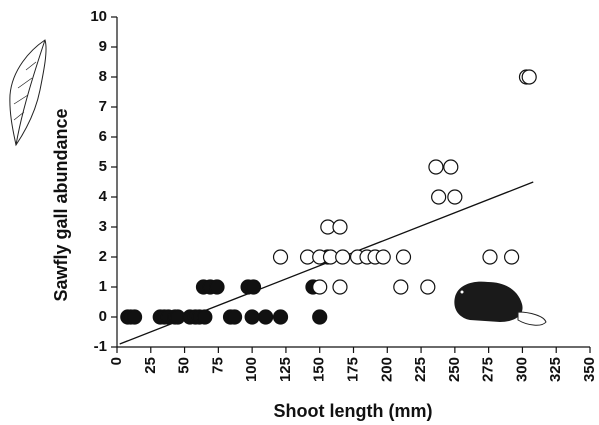 The width and height of the screenshot is (599, 425). I want to click on beaver-icon, so click(500, 303).